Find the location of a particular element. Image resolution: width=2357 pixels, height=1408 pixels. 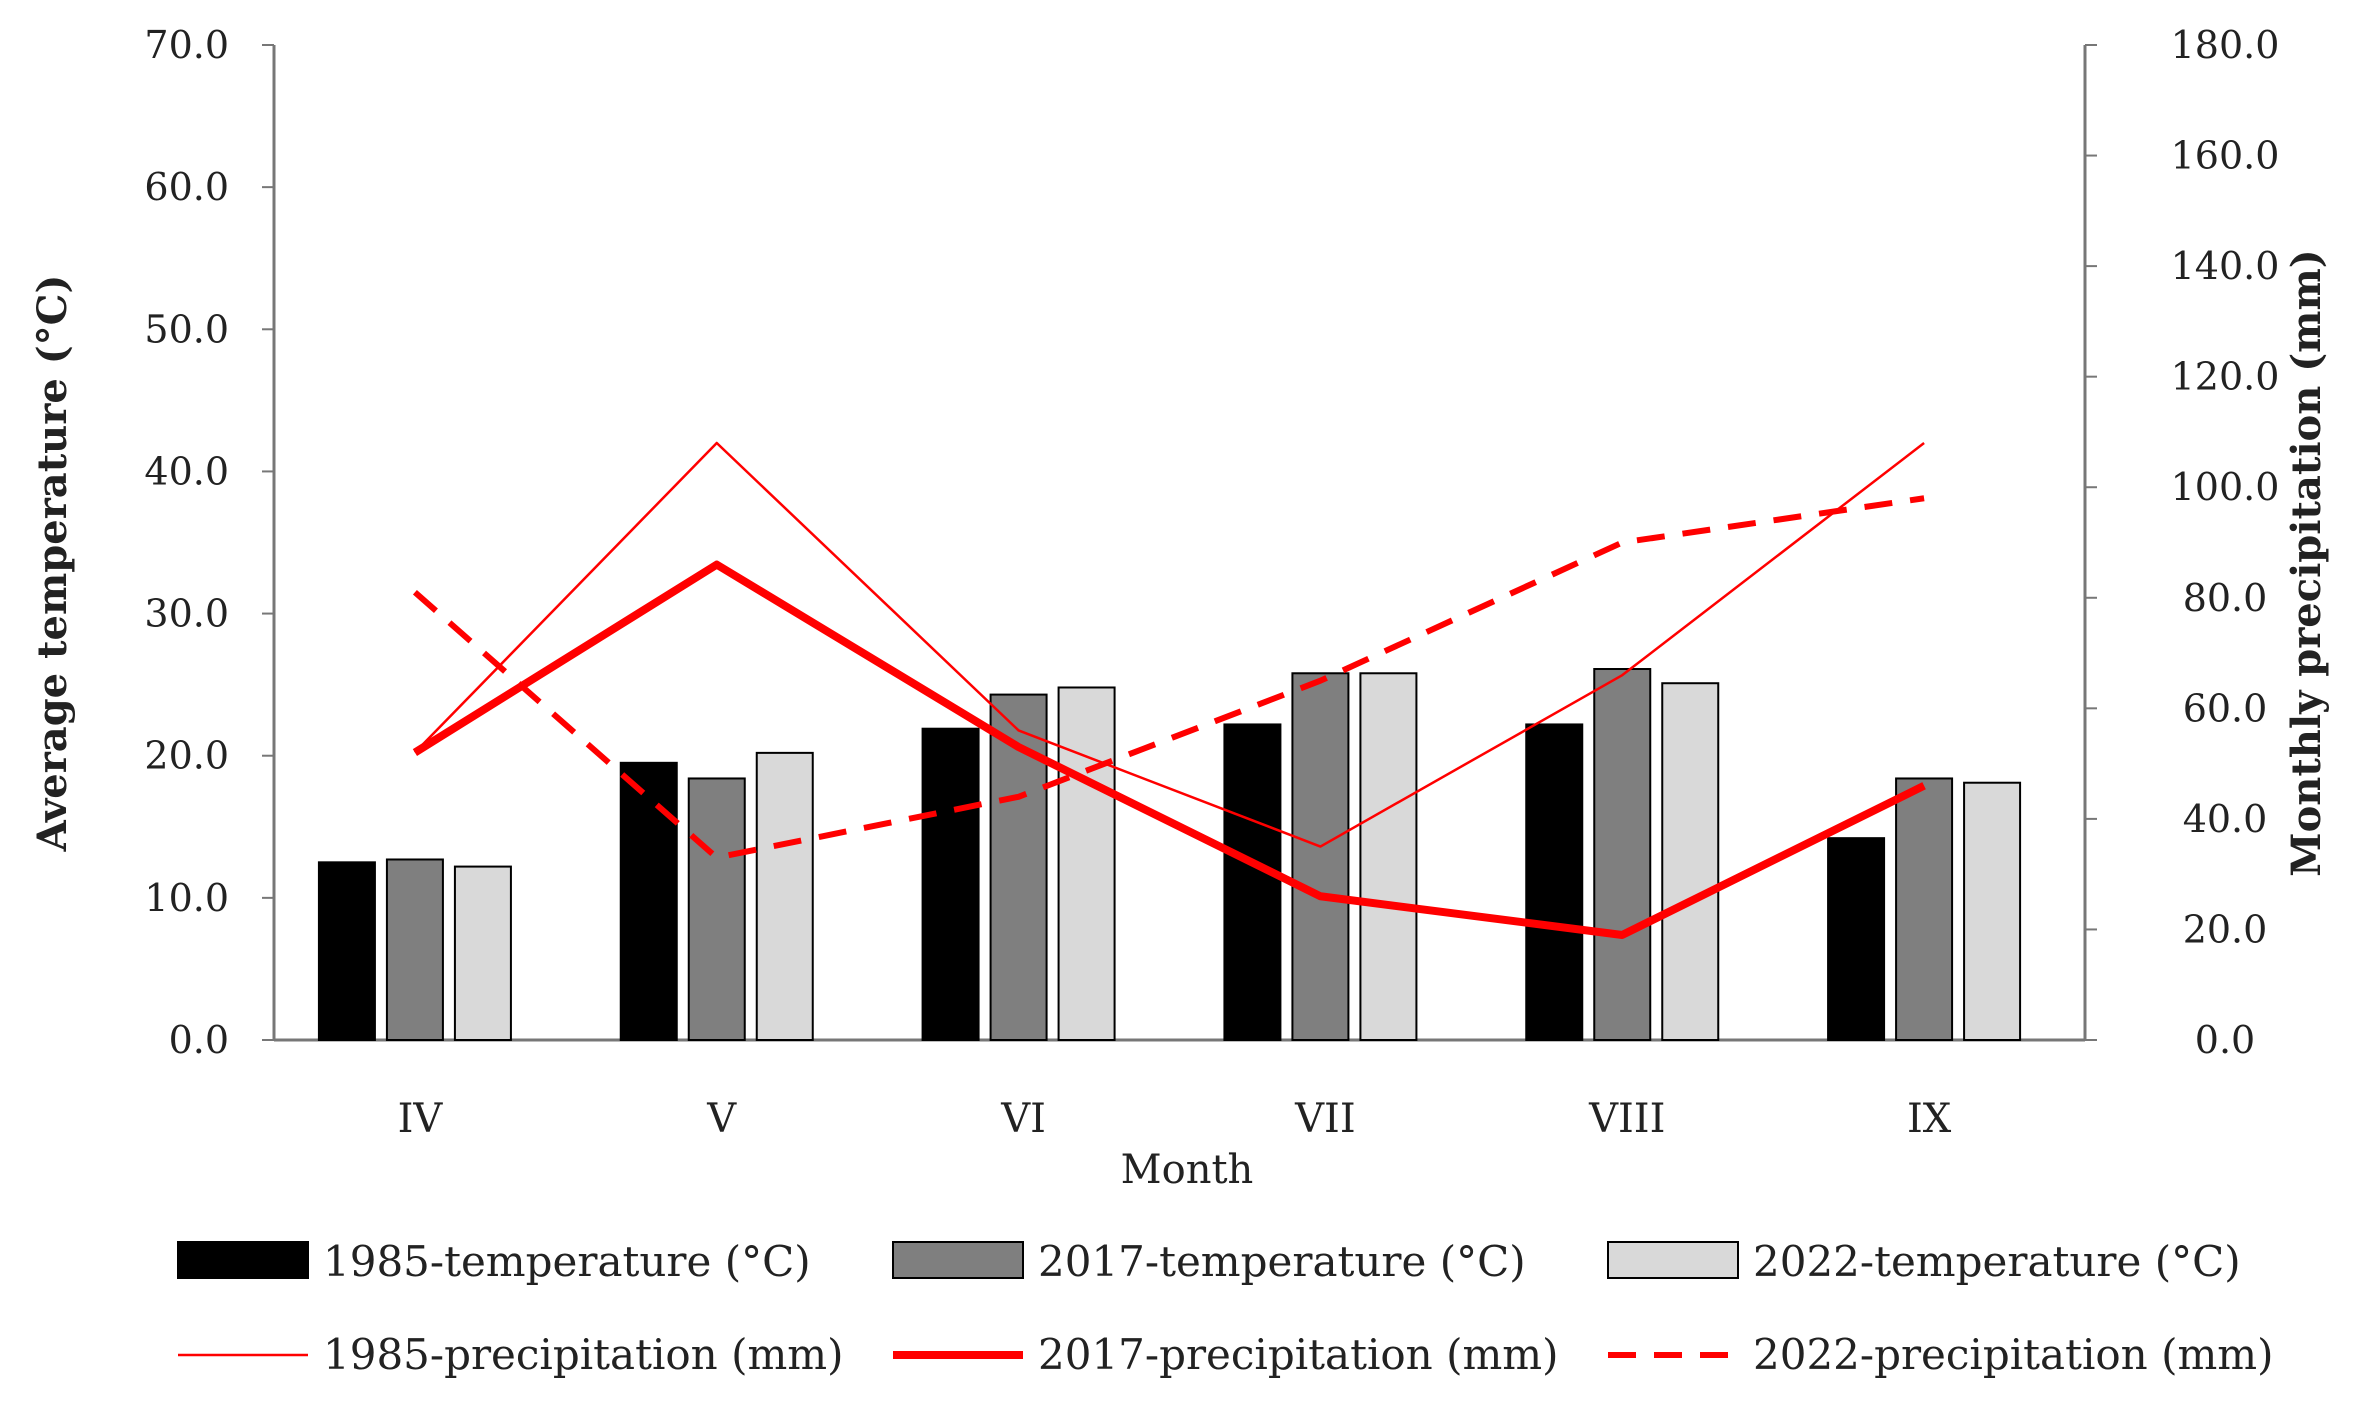

legend-label: 1985-precipitation (mm) is located at coordinates (583, 1354).